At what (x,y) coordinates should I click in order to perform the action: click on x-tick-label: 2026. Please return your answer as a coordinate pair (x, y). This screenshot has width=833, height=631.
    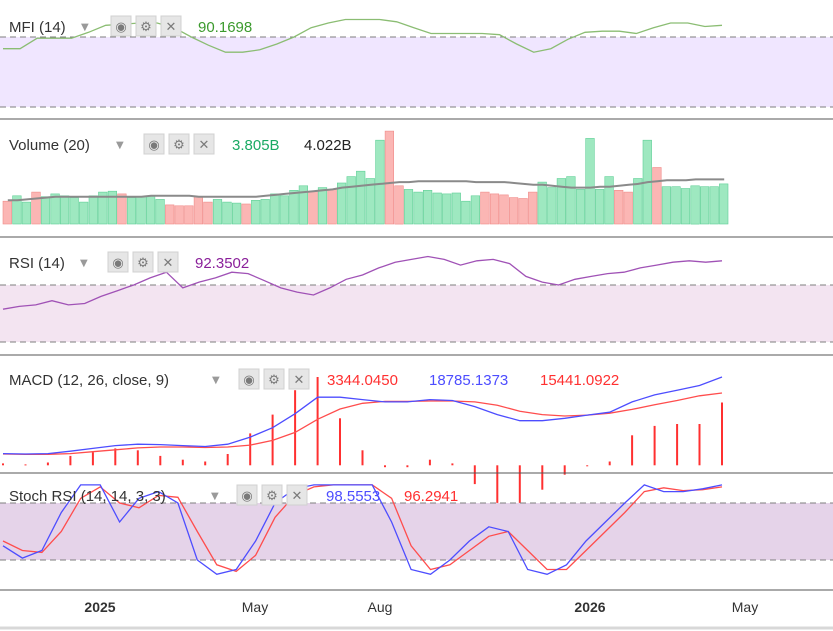
    Looking at the image, I should click on (589, 607).